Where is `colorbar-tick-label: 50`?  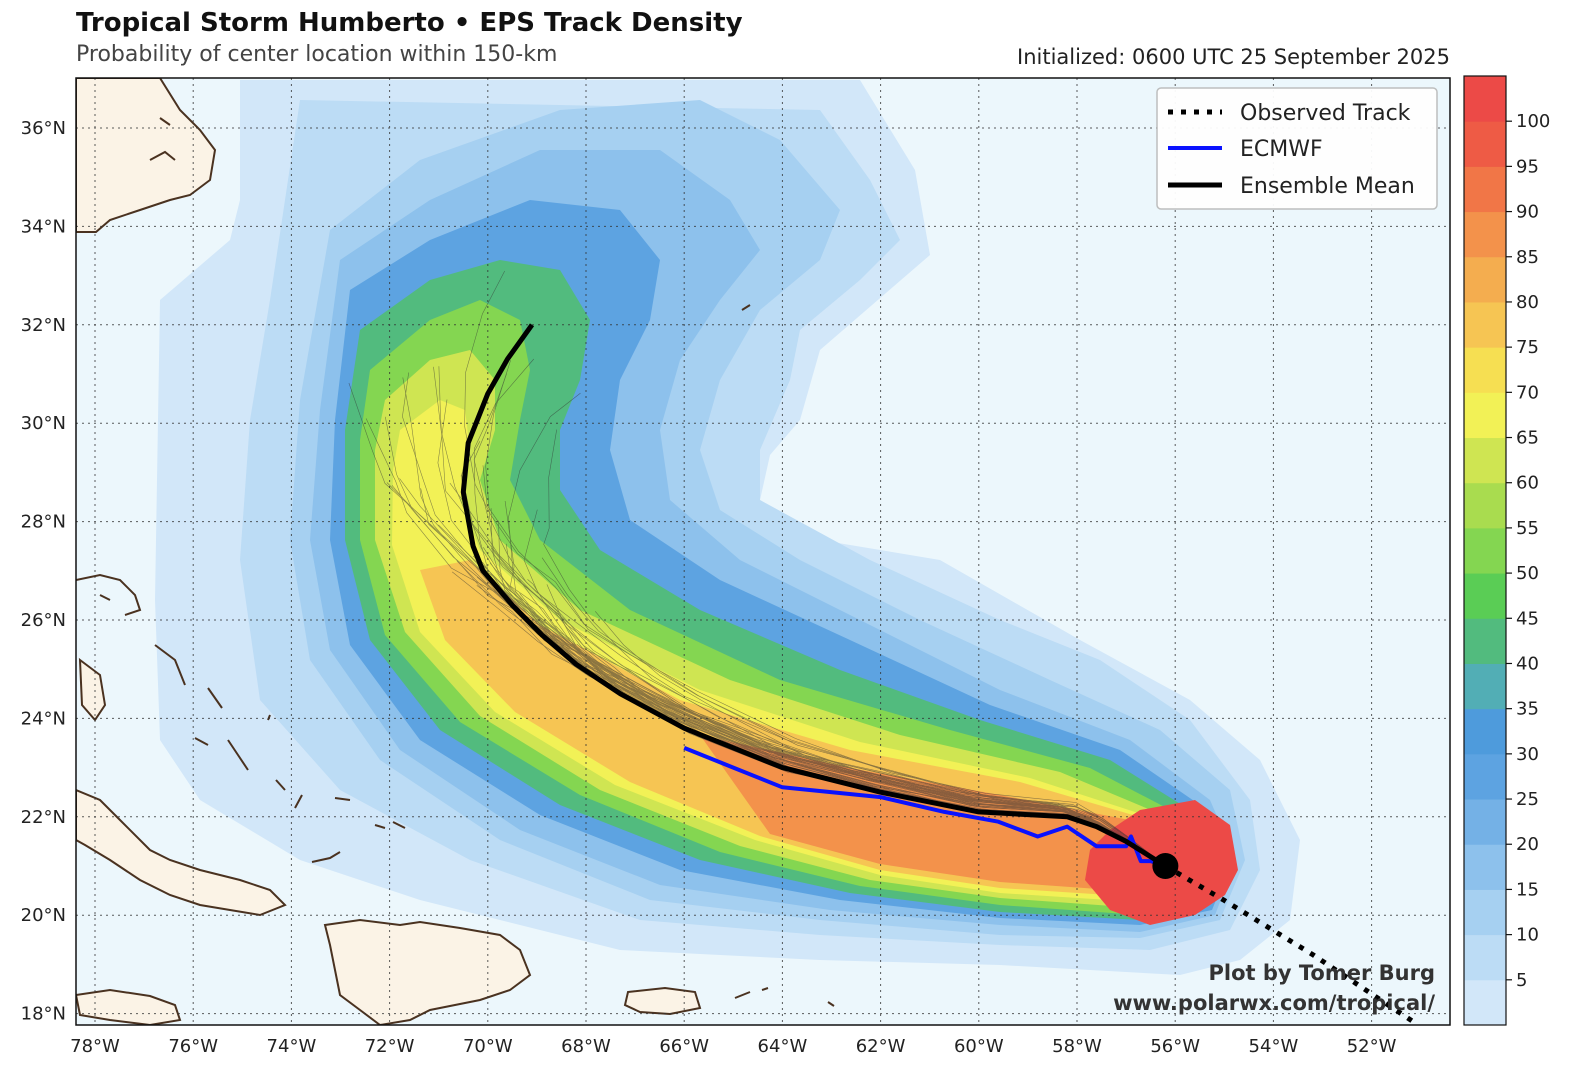
colorbar-tick-label: 50 is located at coordinates (1527, 573).